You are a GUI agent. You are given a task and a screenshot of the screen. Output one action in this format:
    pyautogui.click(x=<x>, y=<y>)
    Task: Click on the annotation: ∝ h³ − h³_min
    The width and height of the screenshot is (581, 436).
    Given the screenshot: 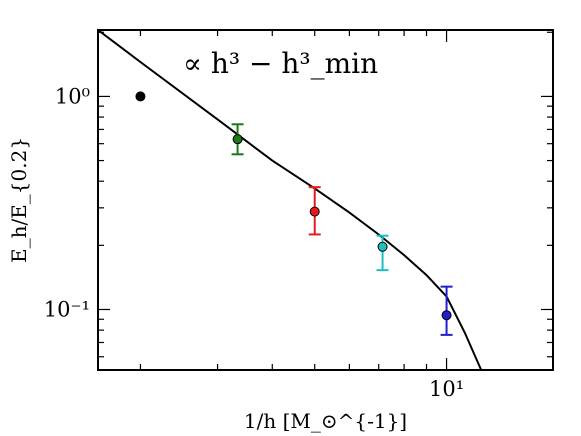 What is the action you would take?
    pyautogui.click(x=280, y=63)
    